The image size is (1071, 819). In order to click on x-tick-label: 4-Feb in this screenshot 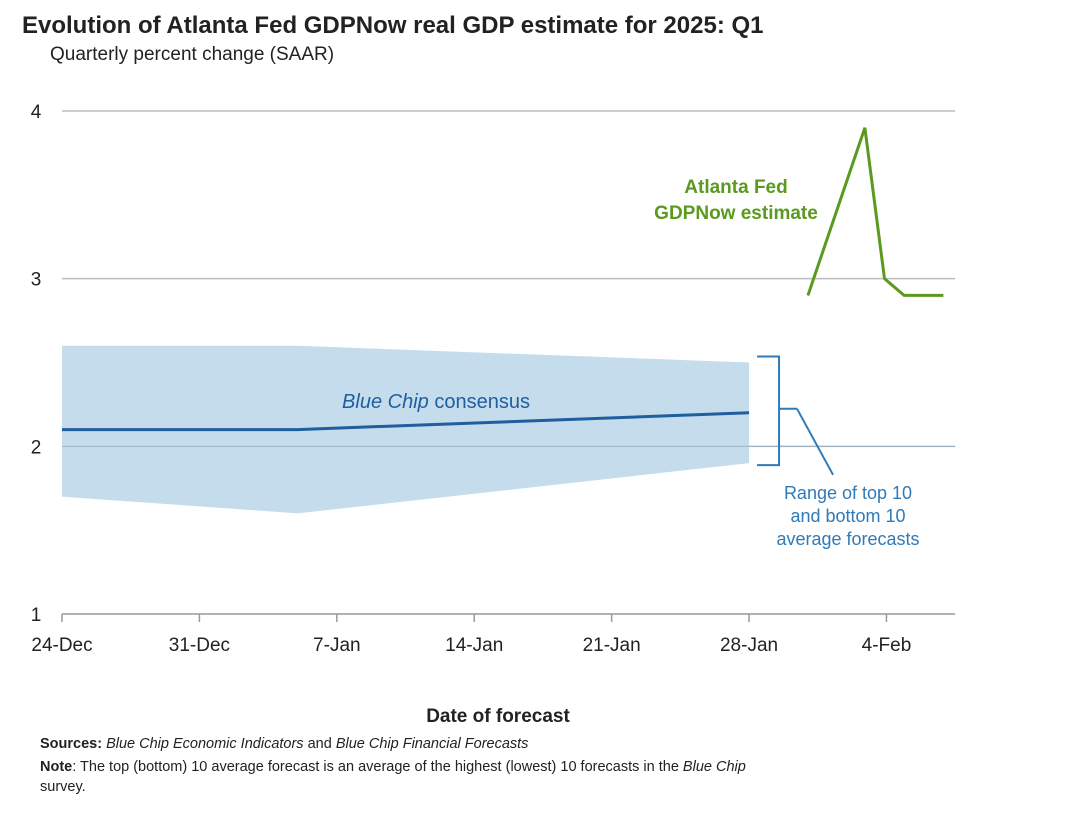, I will do `click(887, 645)`.